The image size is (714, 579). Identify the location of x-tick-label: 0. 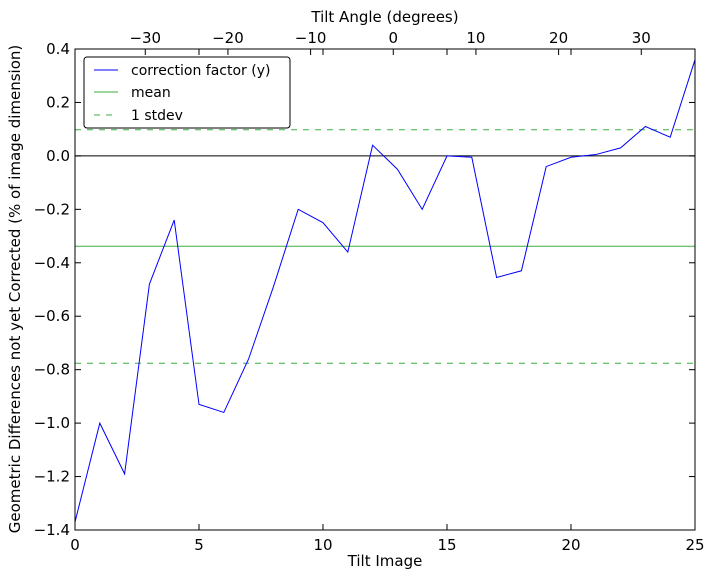
(75, 545).